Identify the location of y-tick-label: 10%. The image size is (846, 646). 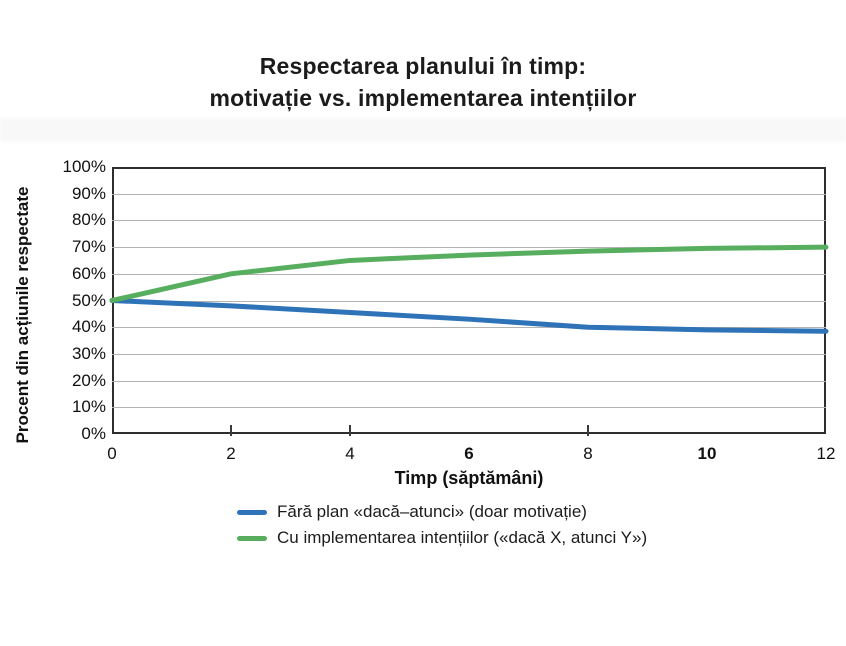
(88, 407).